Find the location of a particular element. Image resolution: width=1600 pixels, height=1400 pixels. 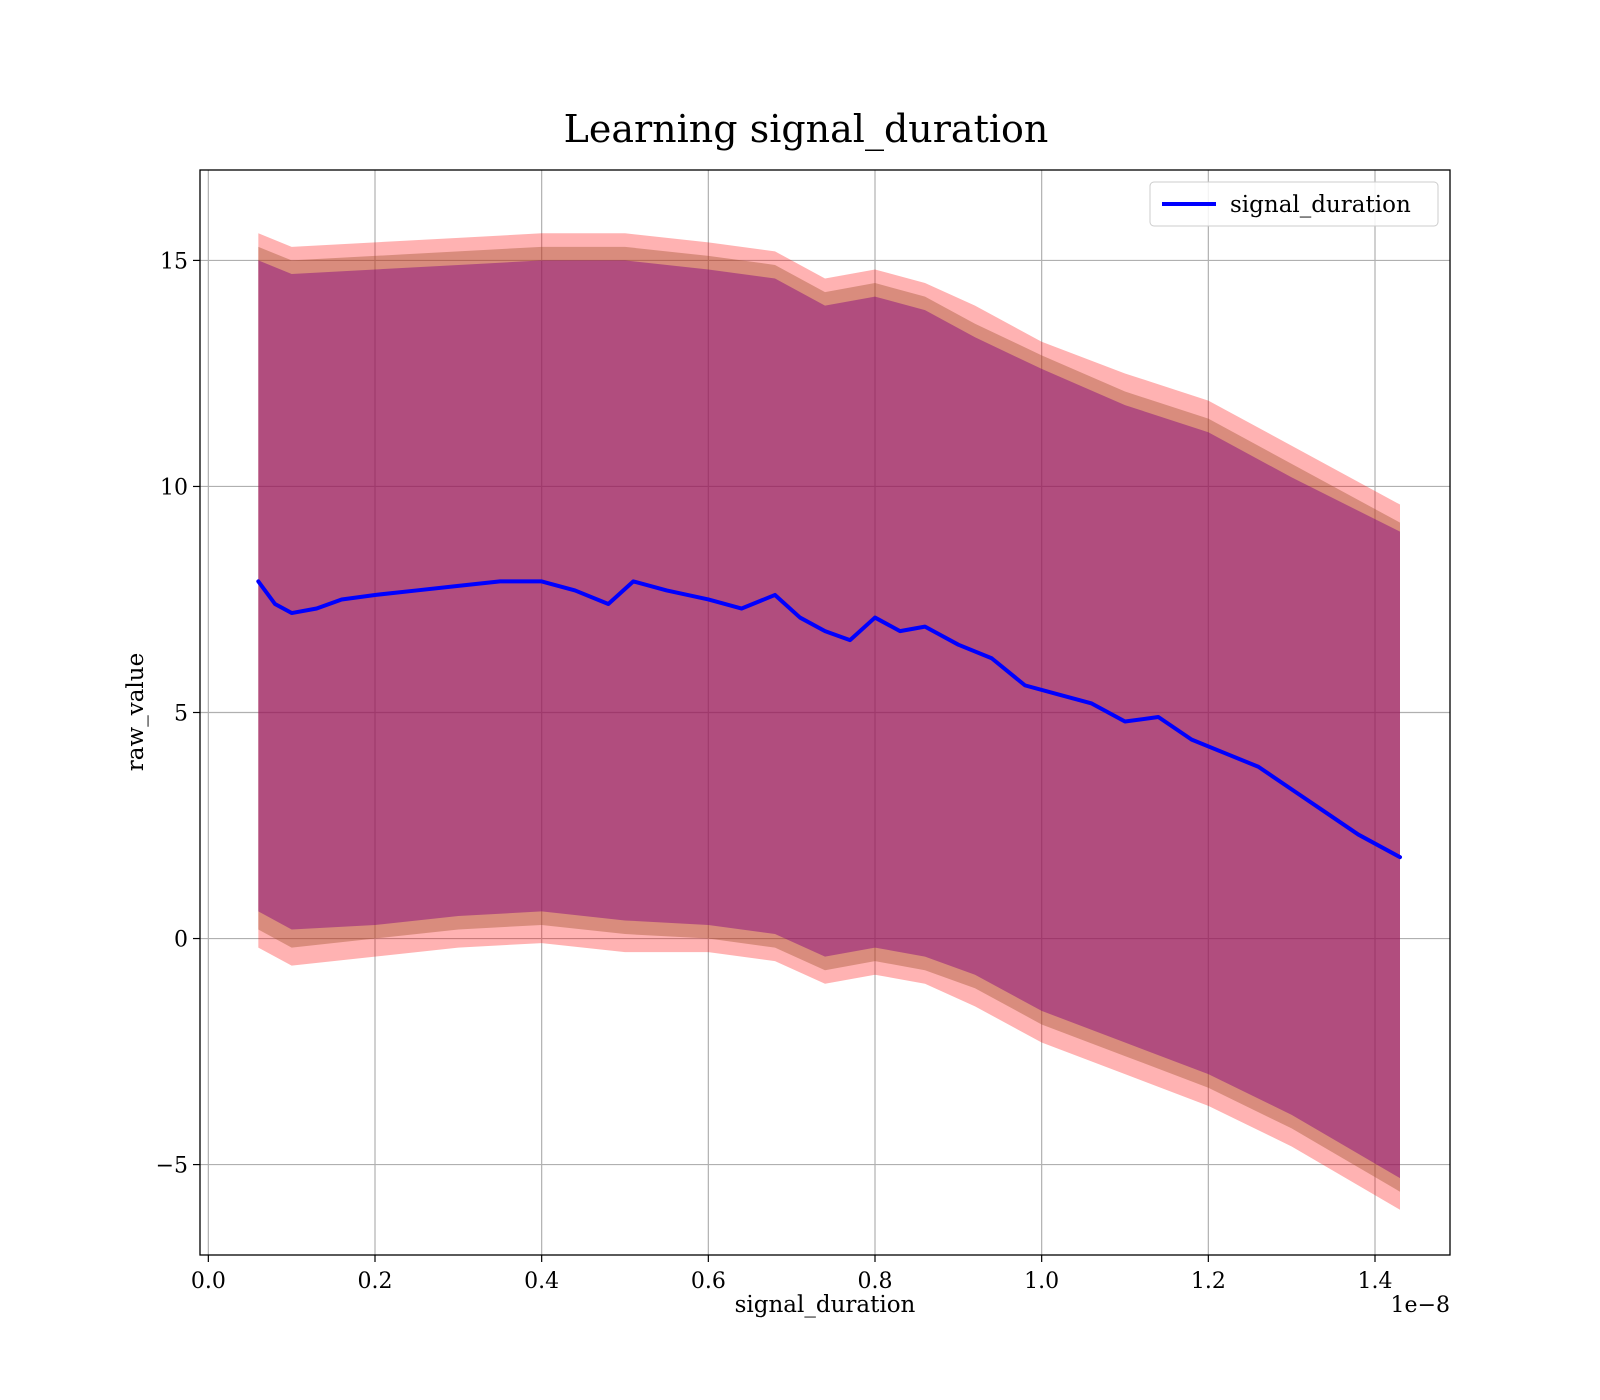

y-tick-label: 10 is located at coordinates (174, 487).